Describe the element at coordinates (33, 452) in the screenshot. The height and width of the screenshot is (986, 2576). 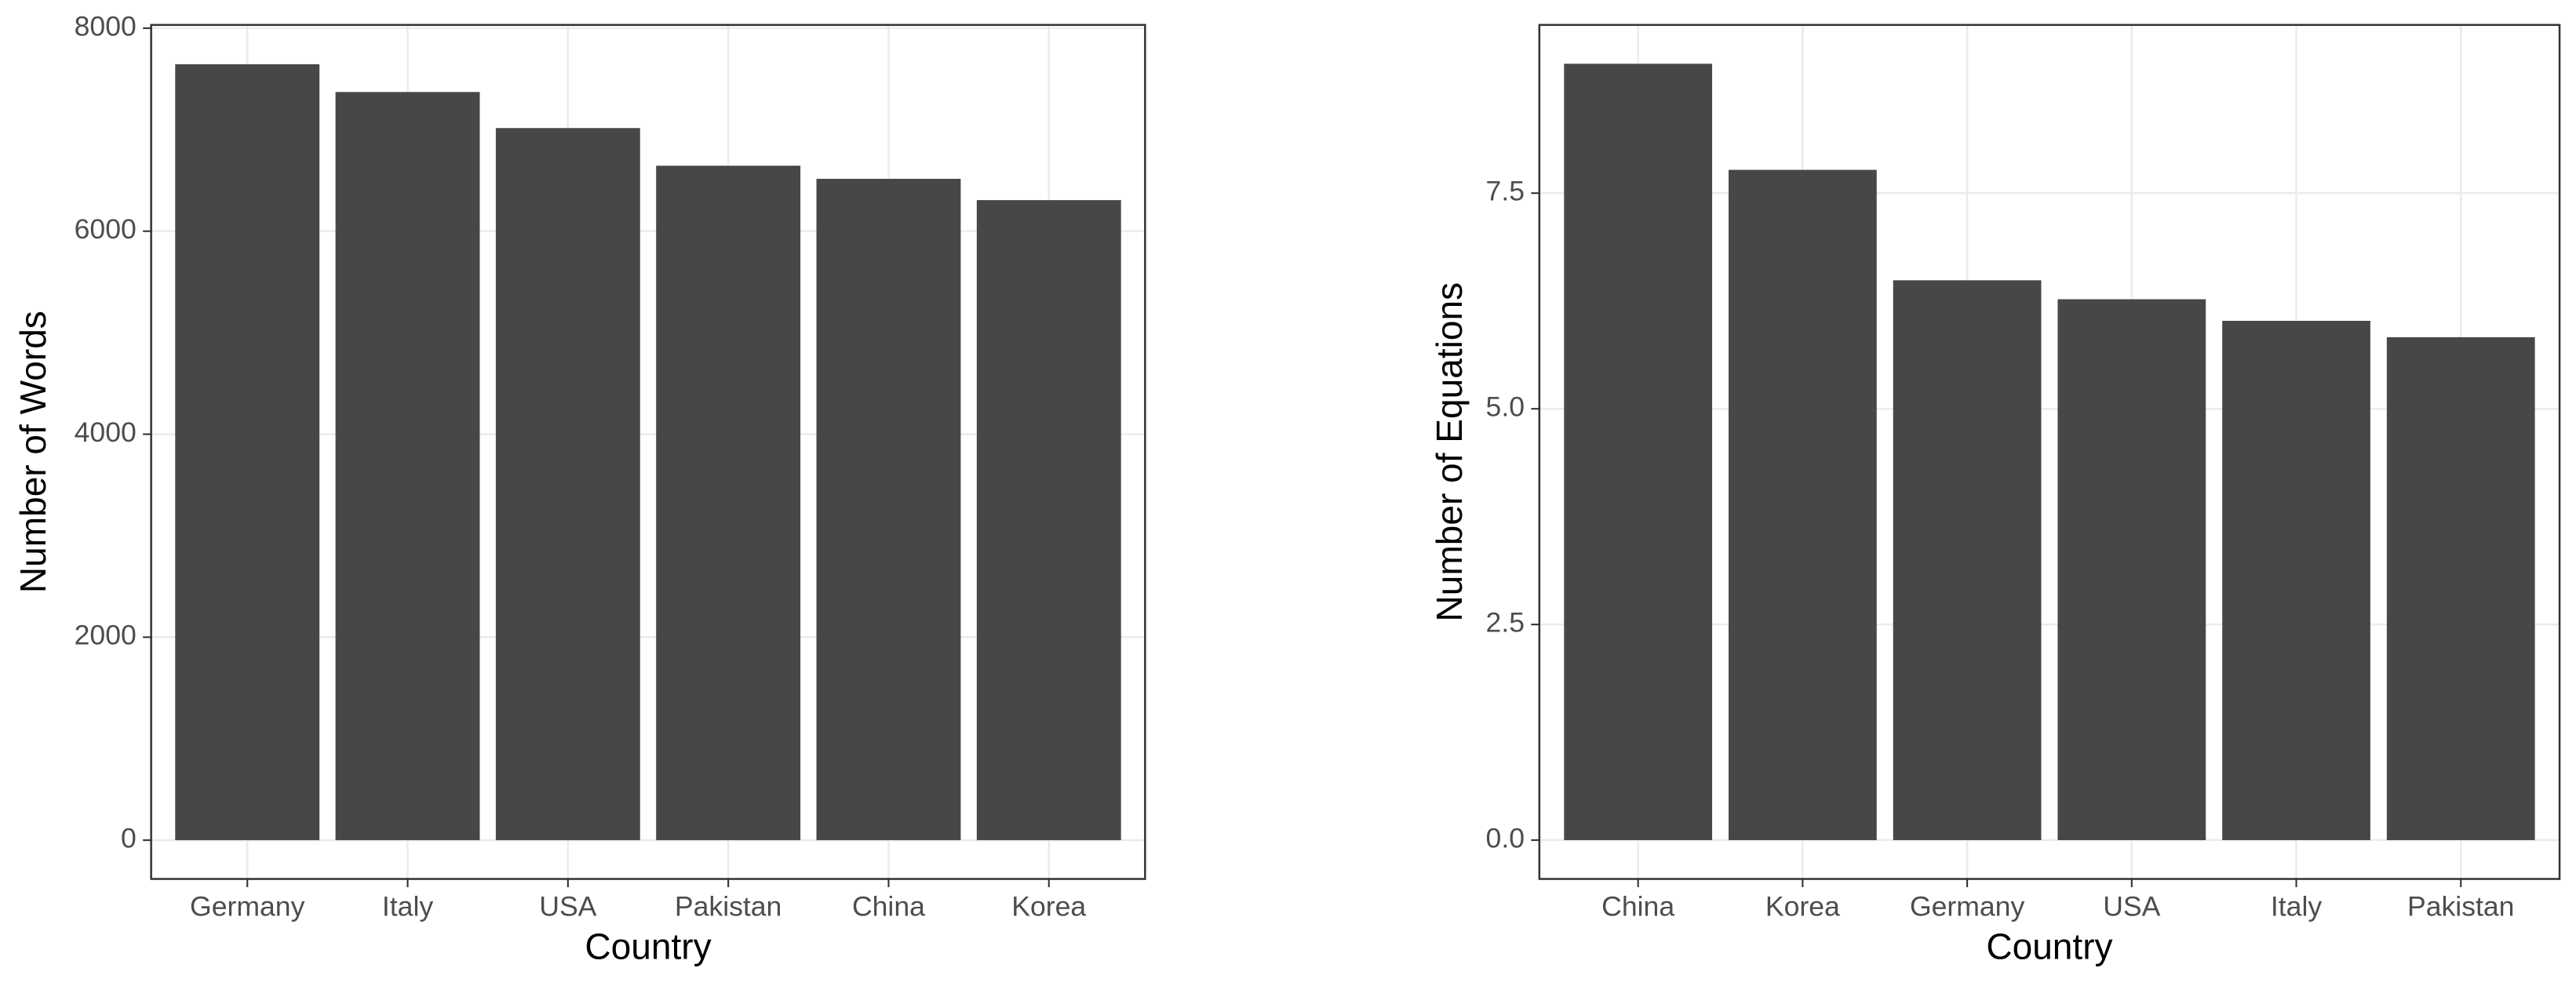
I see `y-axis-title: Number of Words` at that location.